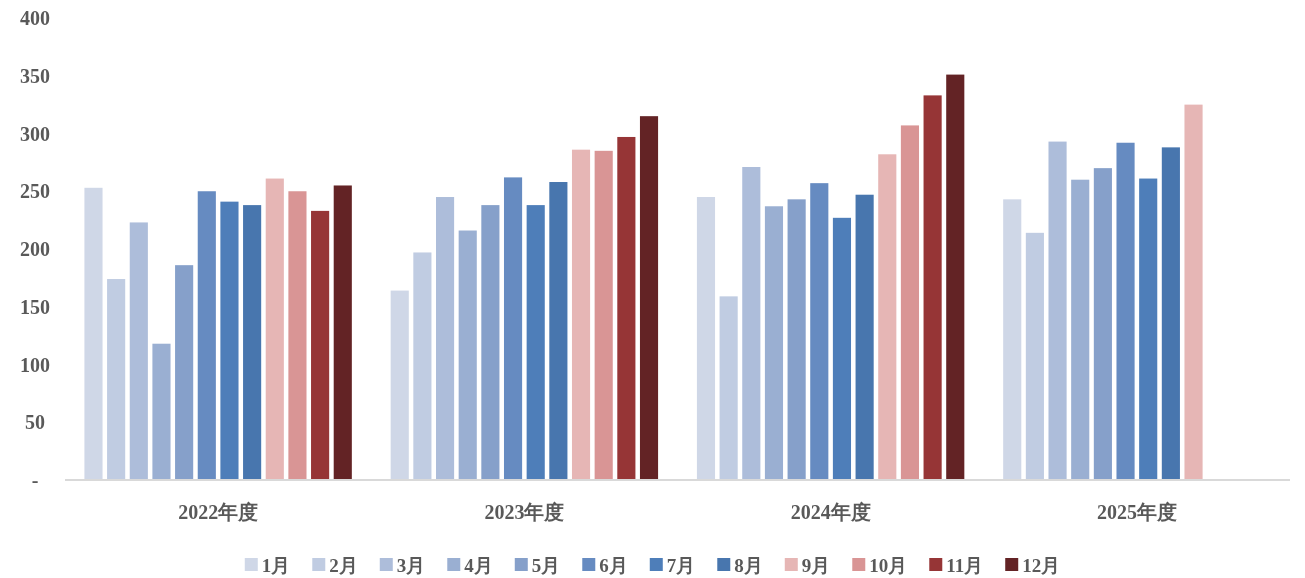  Describe the element at coordinates (748, 565) in the screenshot. I see `legend-label: 8月` at that location.